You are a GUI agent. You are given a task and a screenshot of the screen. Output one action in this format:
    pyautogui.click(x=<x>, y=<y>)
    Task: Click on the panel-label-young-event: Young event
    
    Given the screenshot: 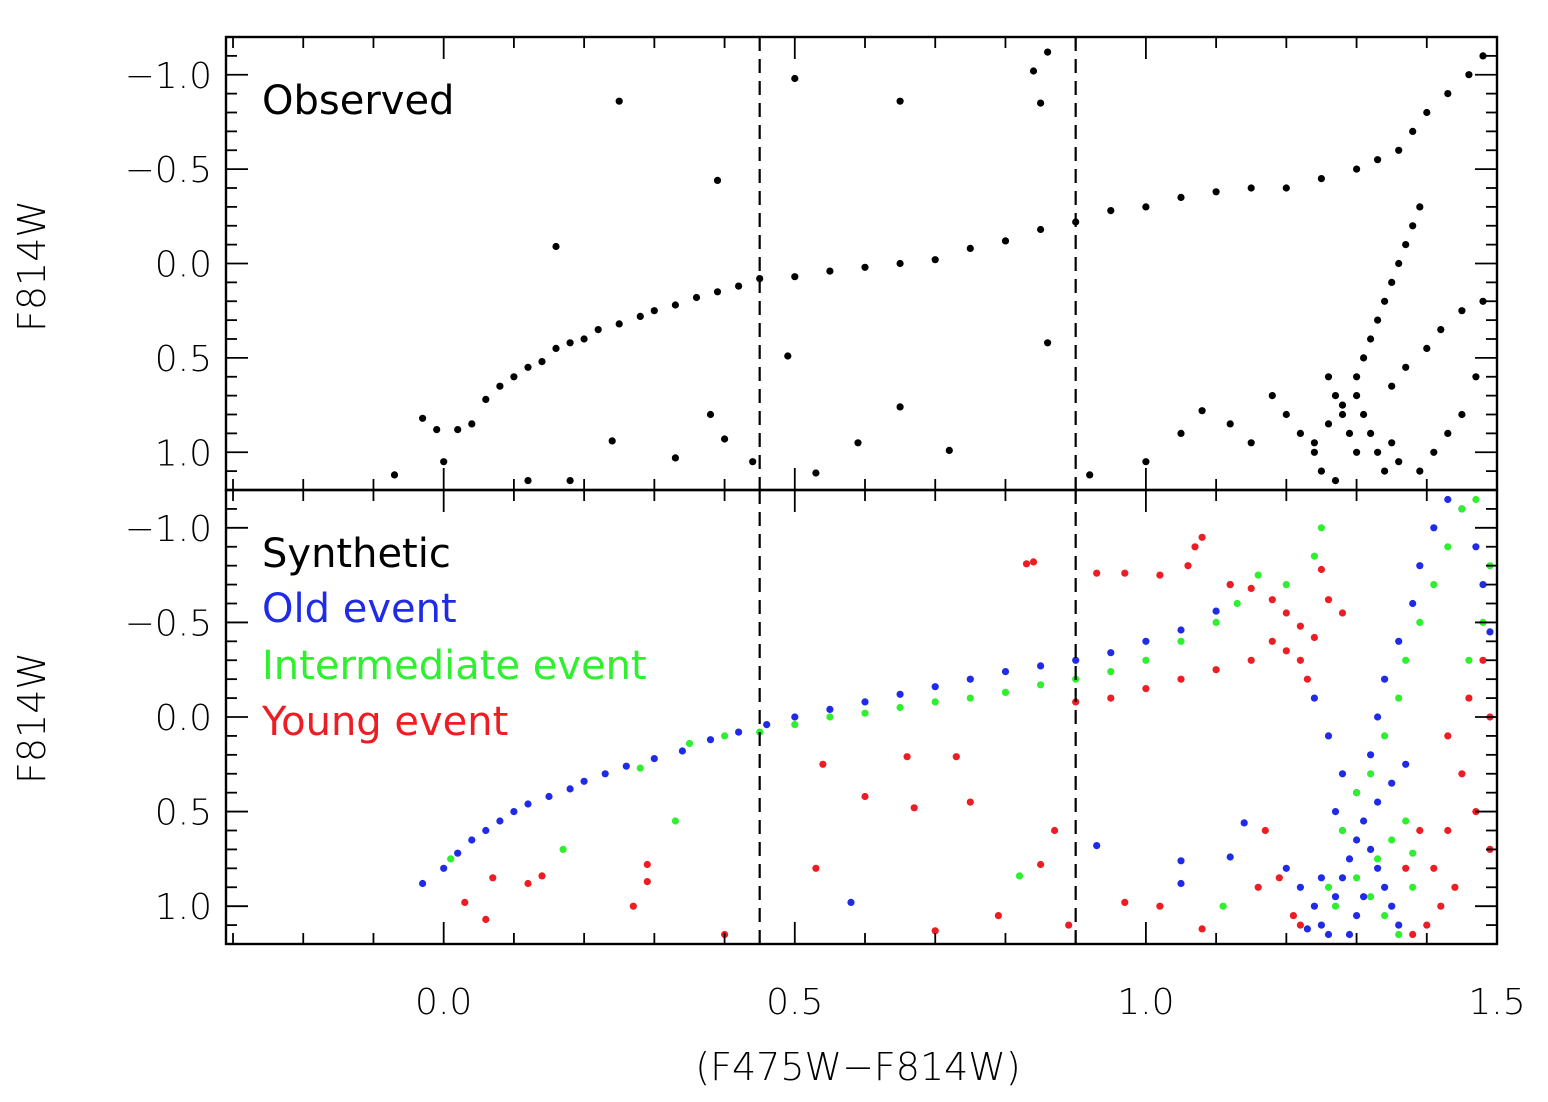 What is the action you would take?
    pyautogui.click(x=384, y=722)
    